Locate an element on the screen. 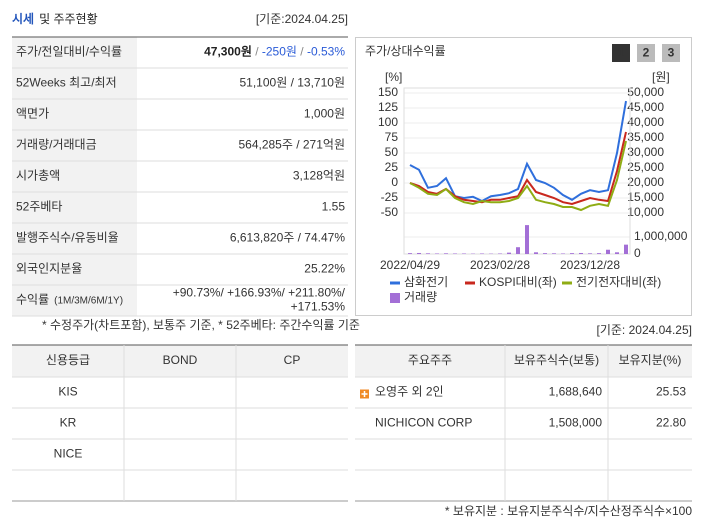 Image resolution: width=702 pixels, height=525 pixels. label-part: 발행주식수/유동비율 is located at coordinates (67, 237).